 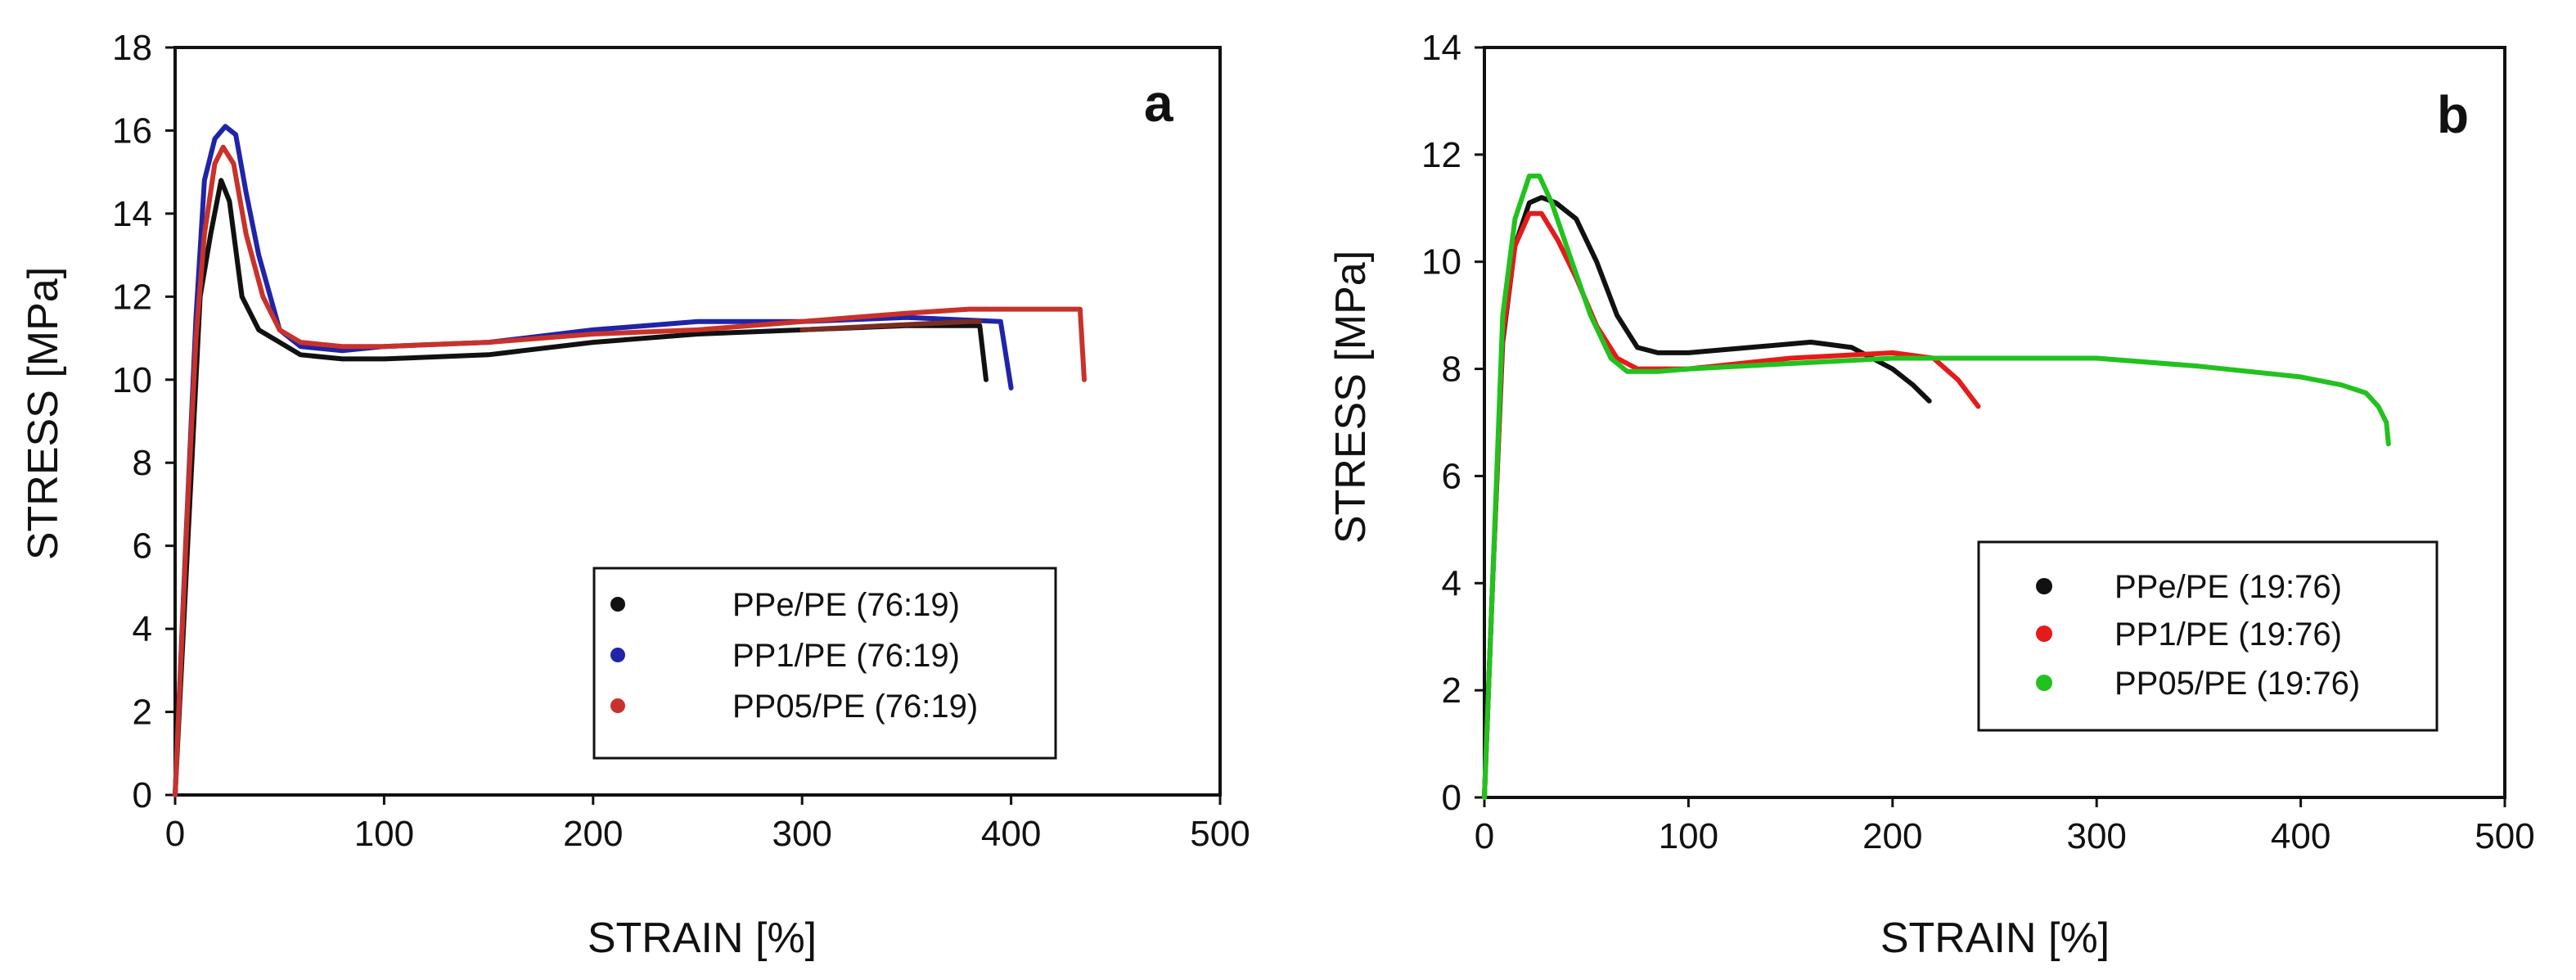 I want to click on panel-a-legend-box, so click(x=824, y=663).